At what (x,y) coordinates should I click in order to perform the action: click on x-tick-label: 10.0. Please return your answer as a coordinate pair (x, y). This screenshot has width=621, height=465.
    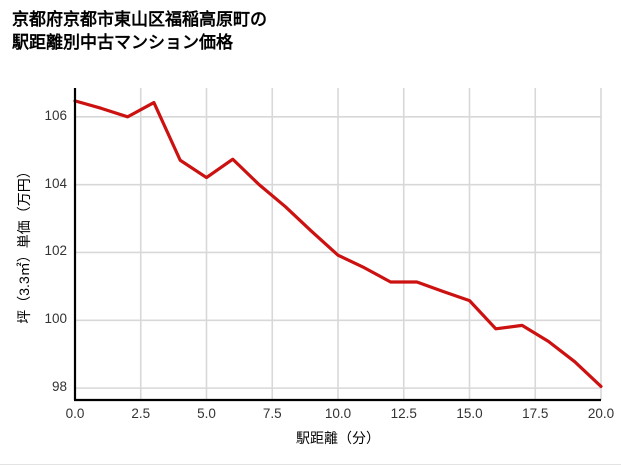
    Looking at the image, I should click on (338, 413).